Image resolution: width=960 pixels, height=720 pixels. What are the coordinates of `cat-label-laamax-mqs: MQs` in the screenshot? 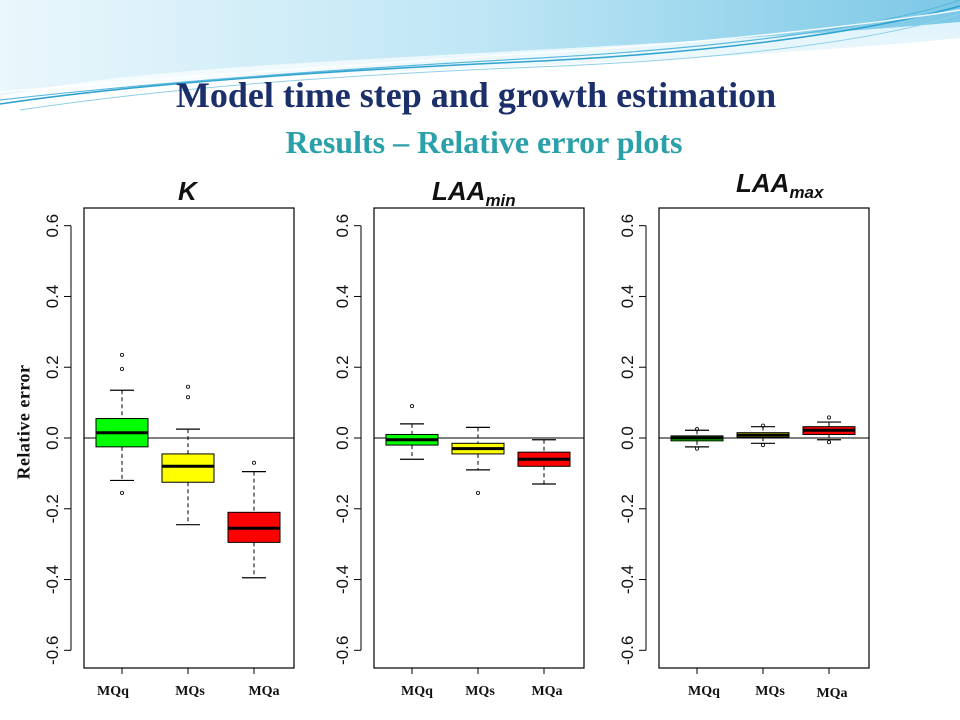 It's located at (770, 691).